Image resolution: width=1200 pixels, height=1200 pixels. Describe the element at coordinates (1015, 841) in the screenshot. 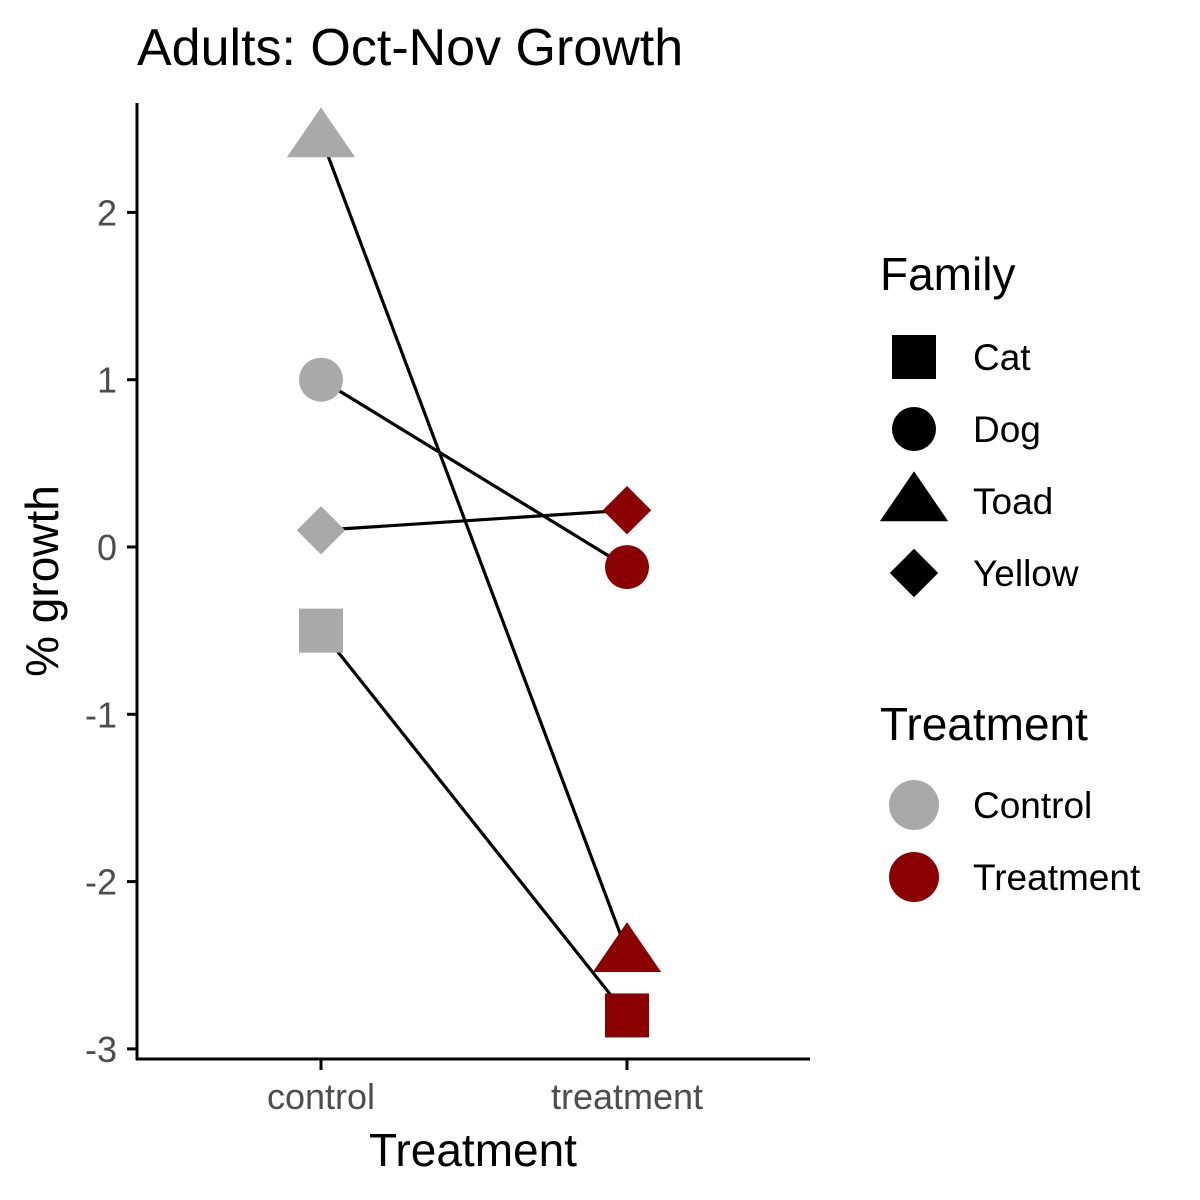

I see `legend-treatment-items: Control Treatment` at that location.